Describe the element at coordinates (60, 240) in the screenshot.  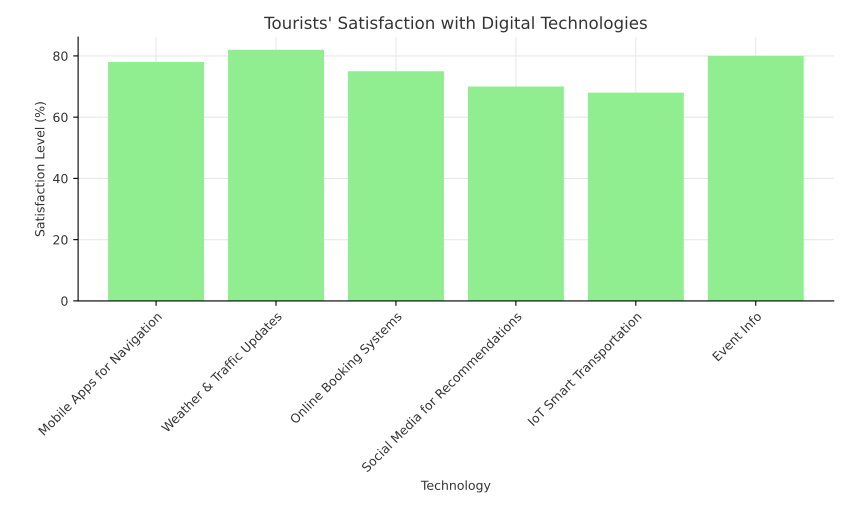
I see `y-tick-label: 20` at that location.